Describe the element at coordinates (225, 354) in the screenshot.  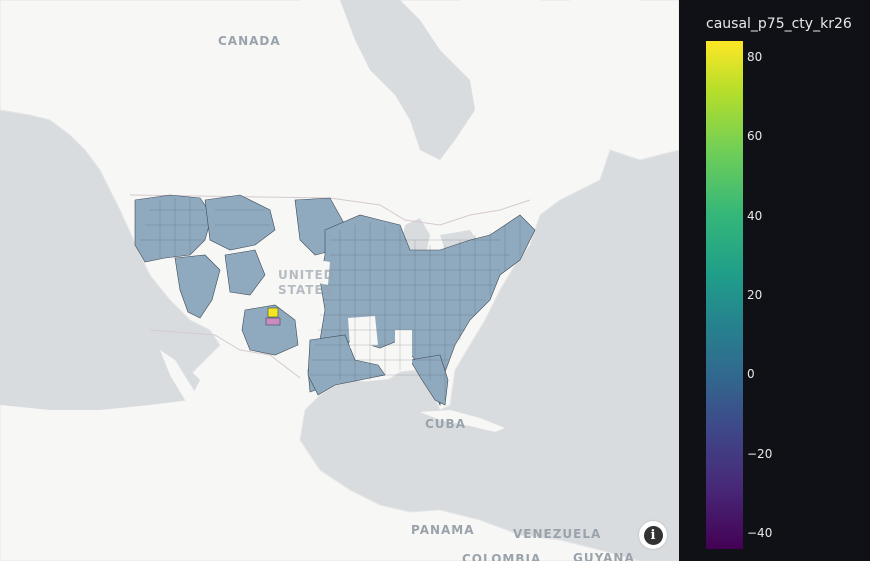
I see `border-us-mexico` at that location.